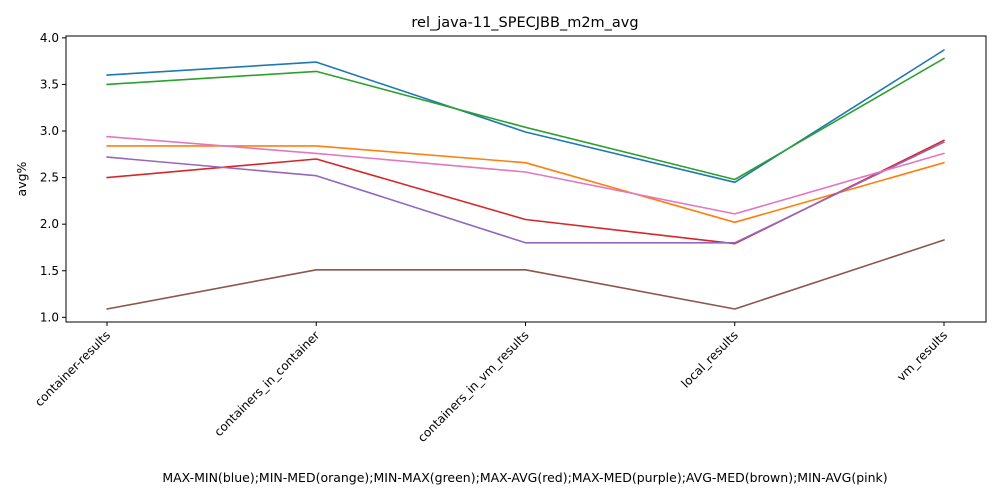  Describe the element at coordinates (710, 359) in the screenshot. I see `x-tick-label: local_results` at that location.